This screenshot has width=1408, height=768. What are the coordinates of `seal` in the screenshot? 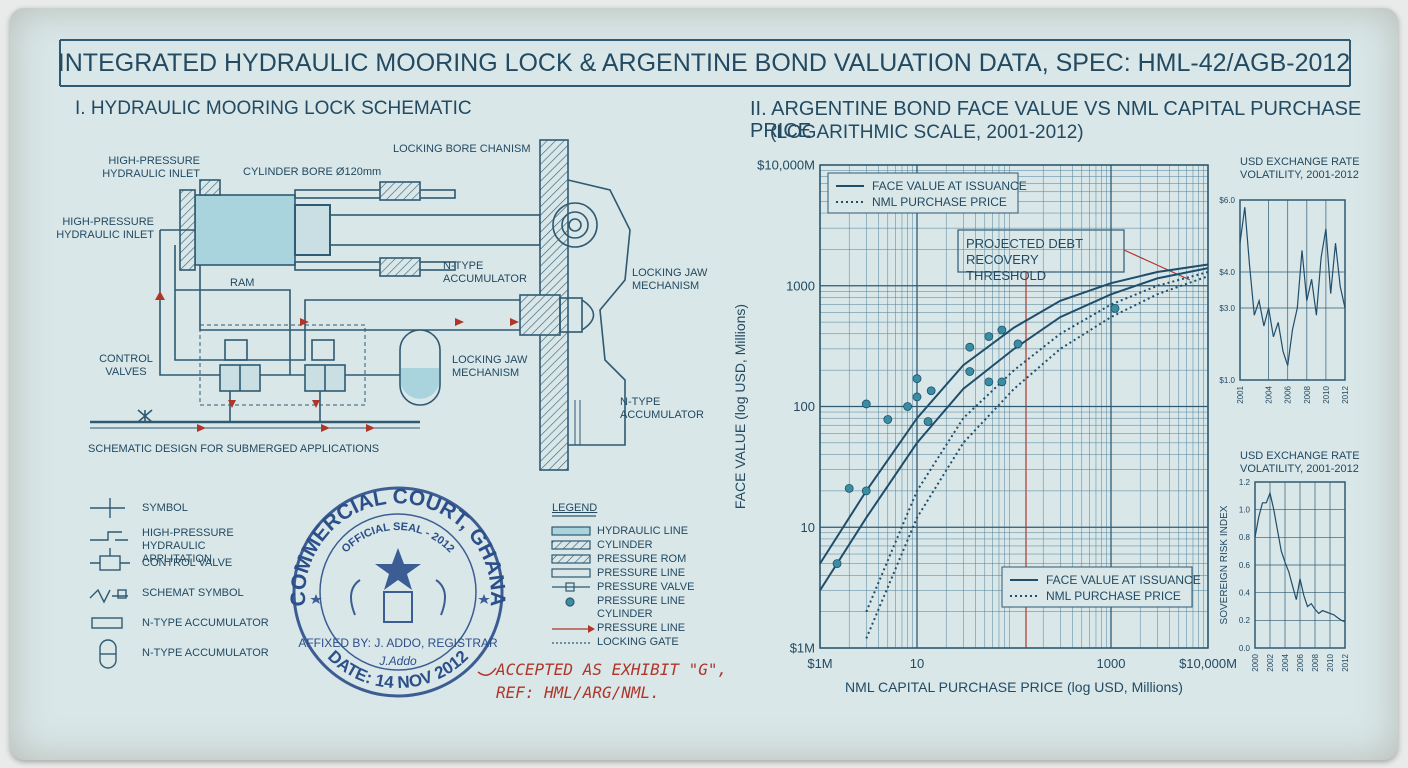 It's located at (398, 592).